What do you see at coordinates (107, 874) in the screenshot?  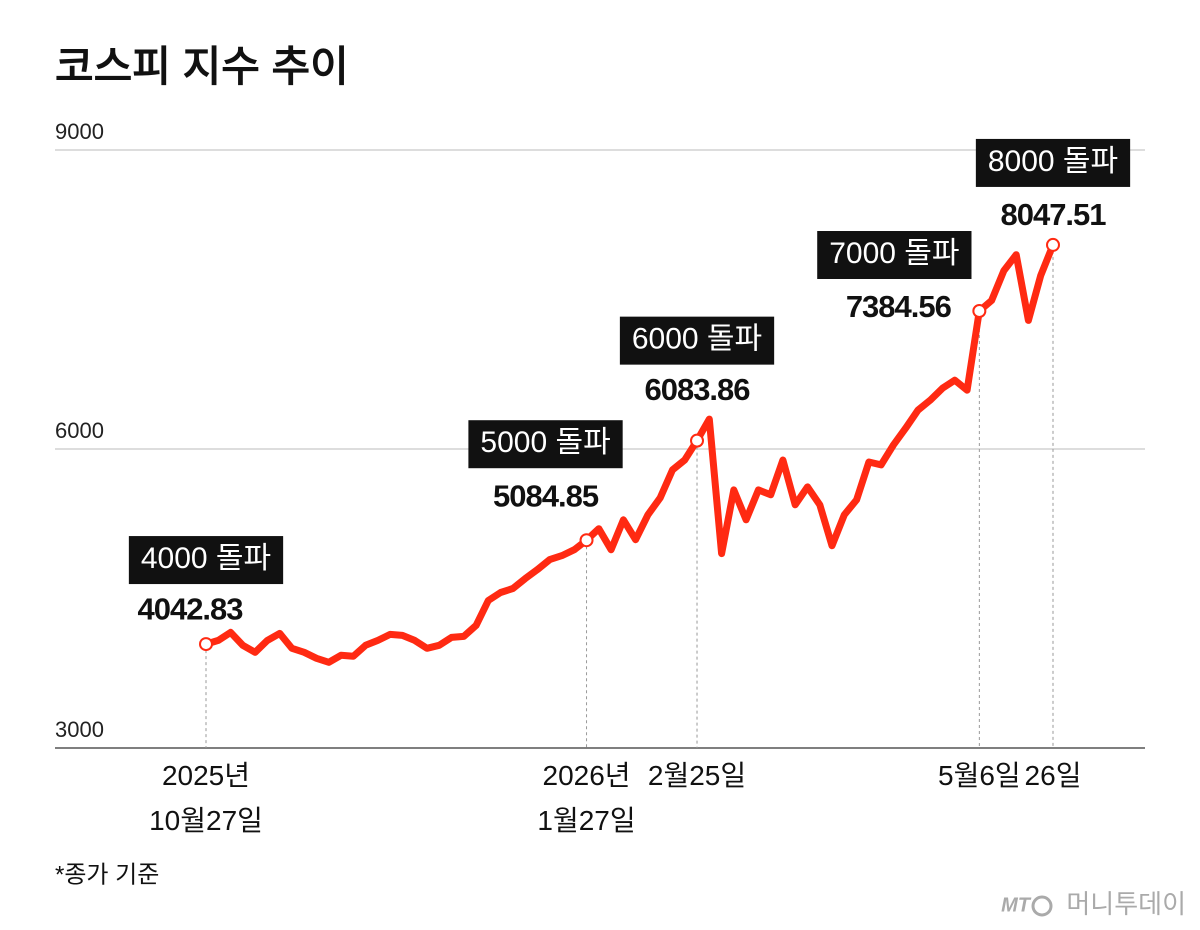 I see `footnote: *종가 기준` at bounding box center [107, 874].